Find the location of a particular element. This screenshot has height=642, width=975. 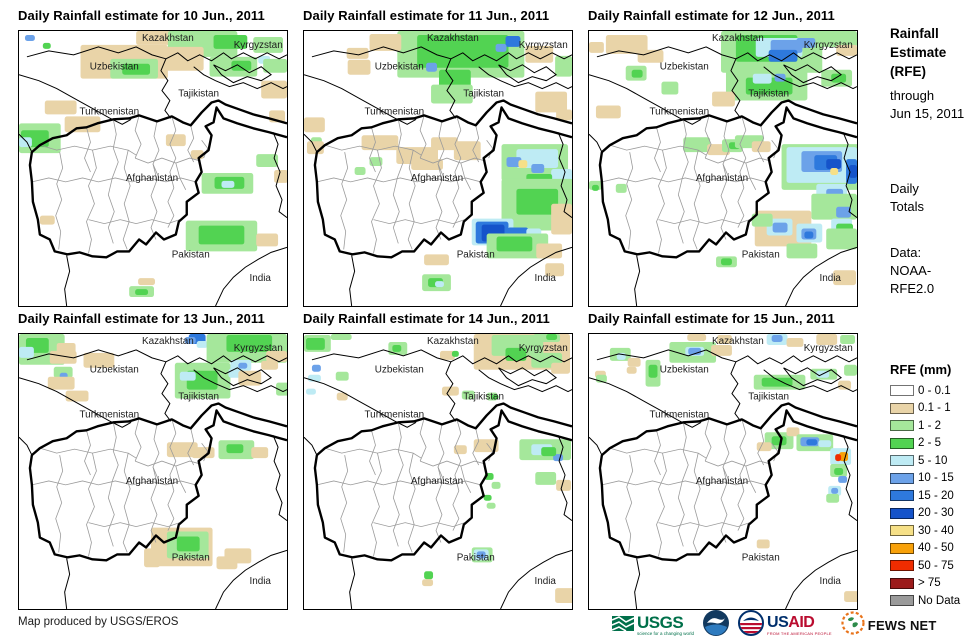

legend-title: RFE (mm) is located at coordinates (921, 369).